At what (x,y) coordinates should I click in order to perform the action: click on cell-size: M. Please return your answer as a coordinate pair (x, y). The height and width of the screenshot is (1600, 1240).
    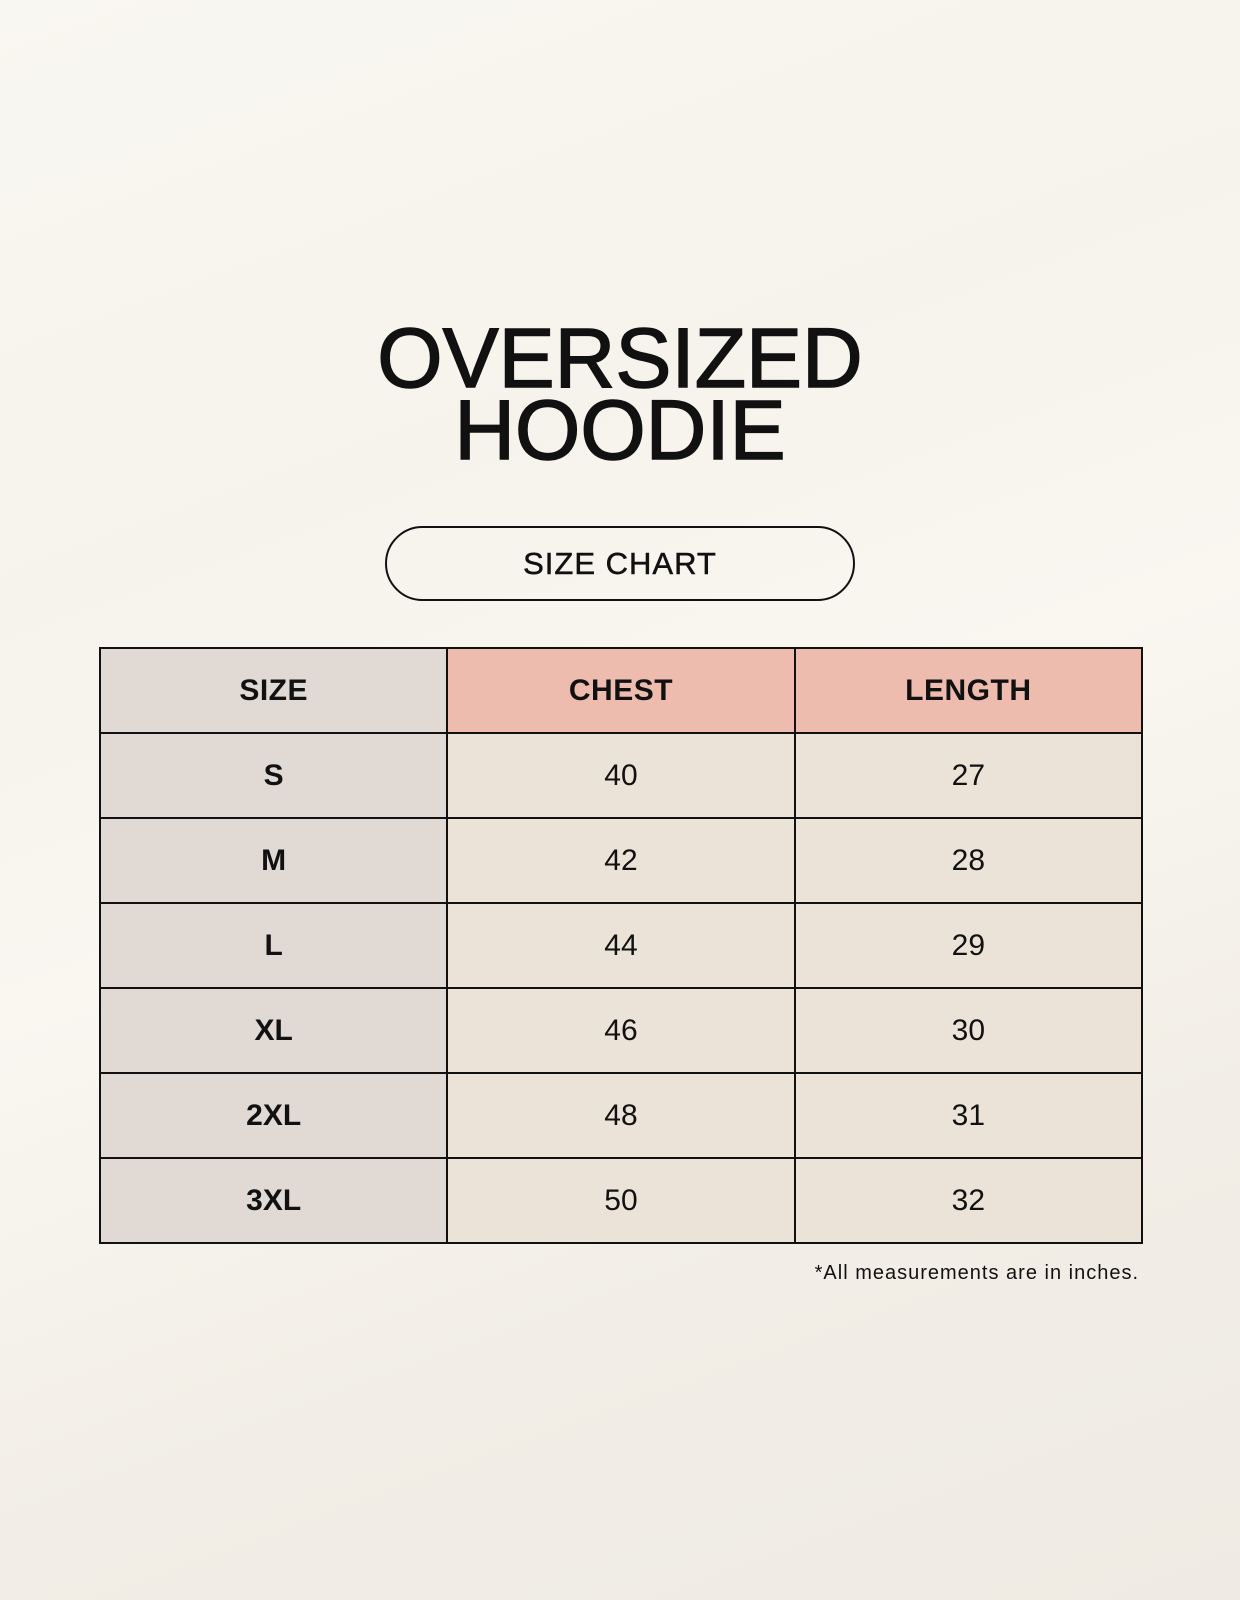
    Looking at the image, I should click on (273, 860).